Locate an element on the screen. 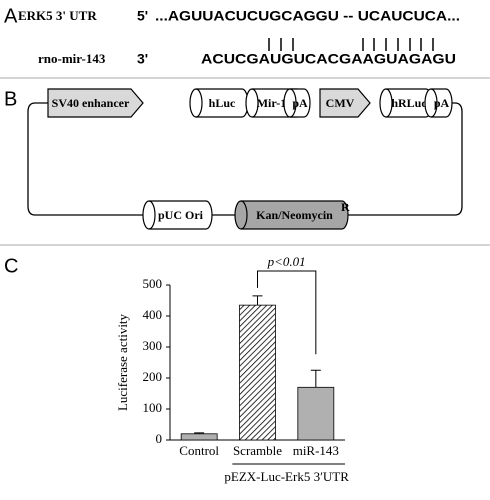  y-tick-label: 500 is located at coordinates (153, 283).